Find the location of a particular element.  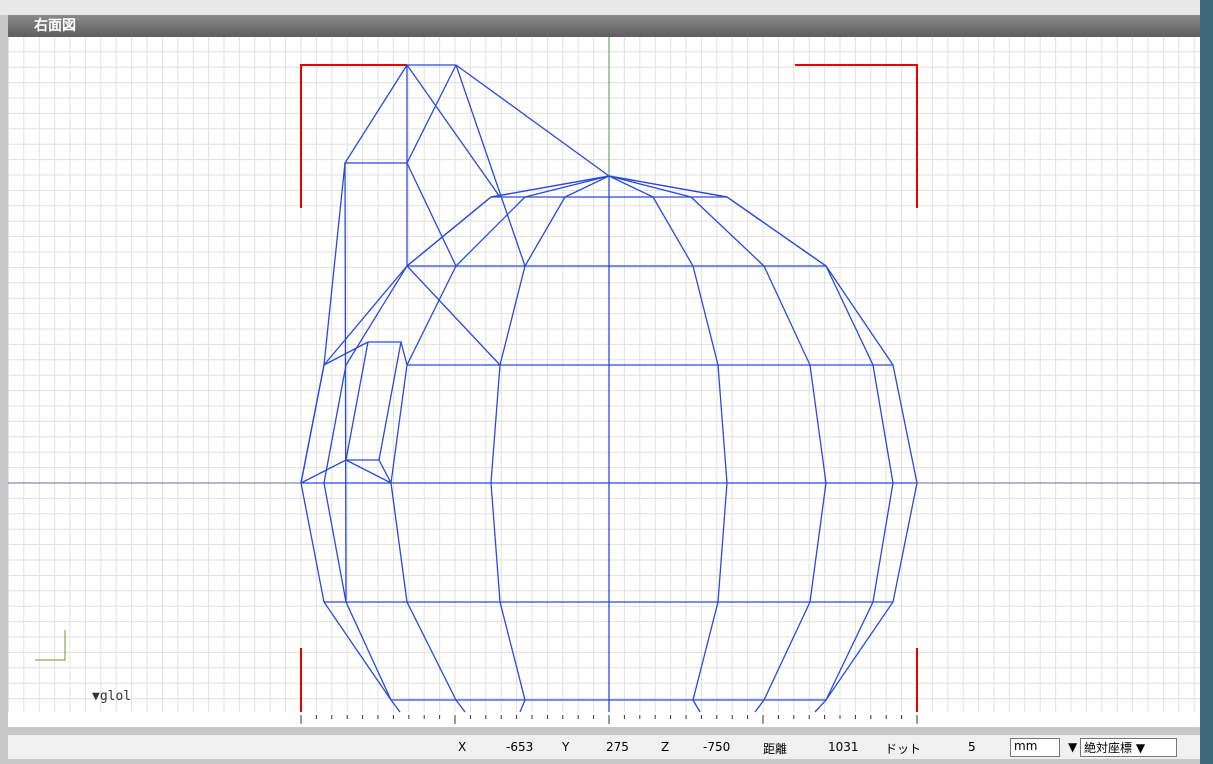

object-label: ▼glol is located at coordinates (111, 696).